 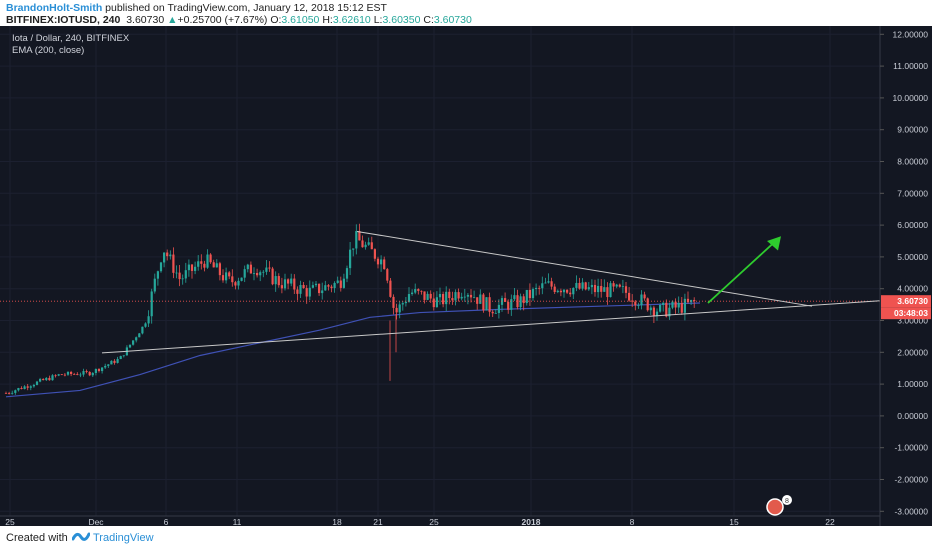 I want to click on change-value: +0.25700 (+7.67%), so click(x=222, y=20).